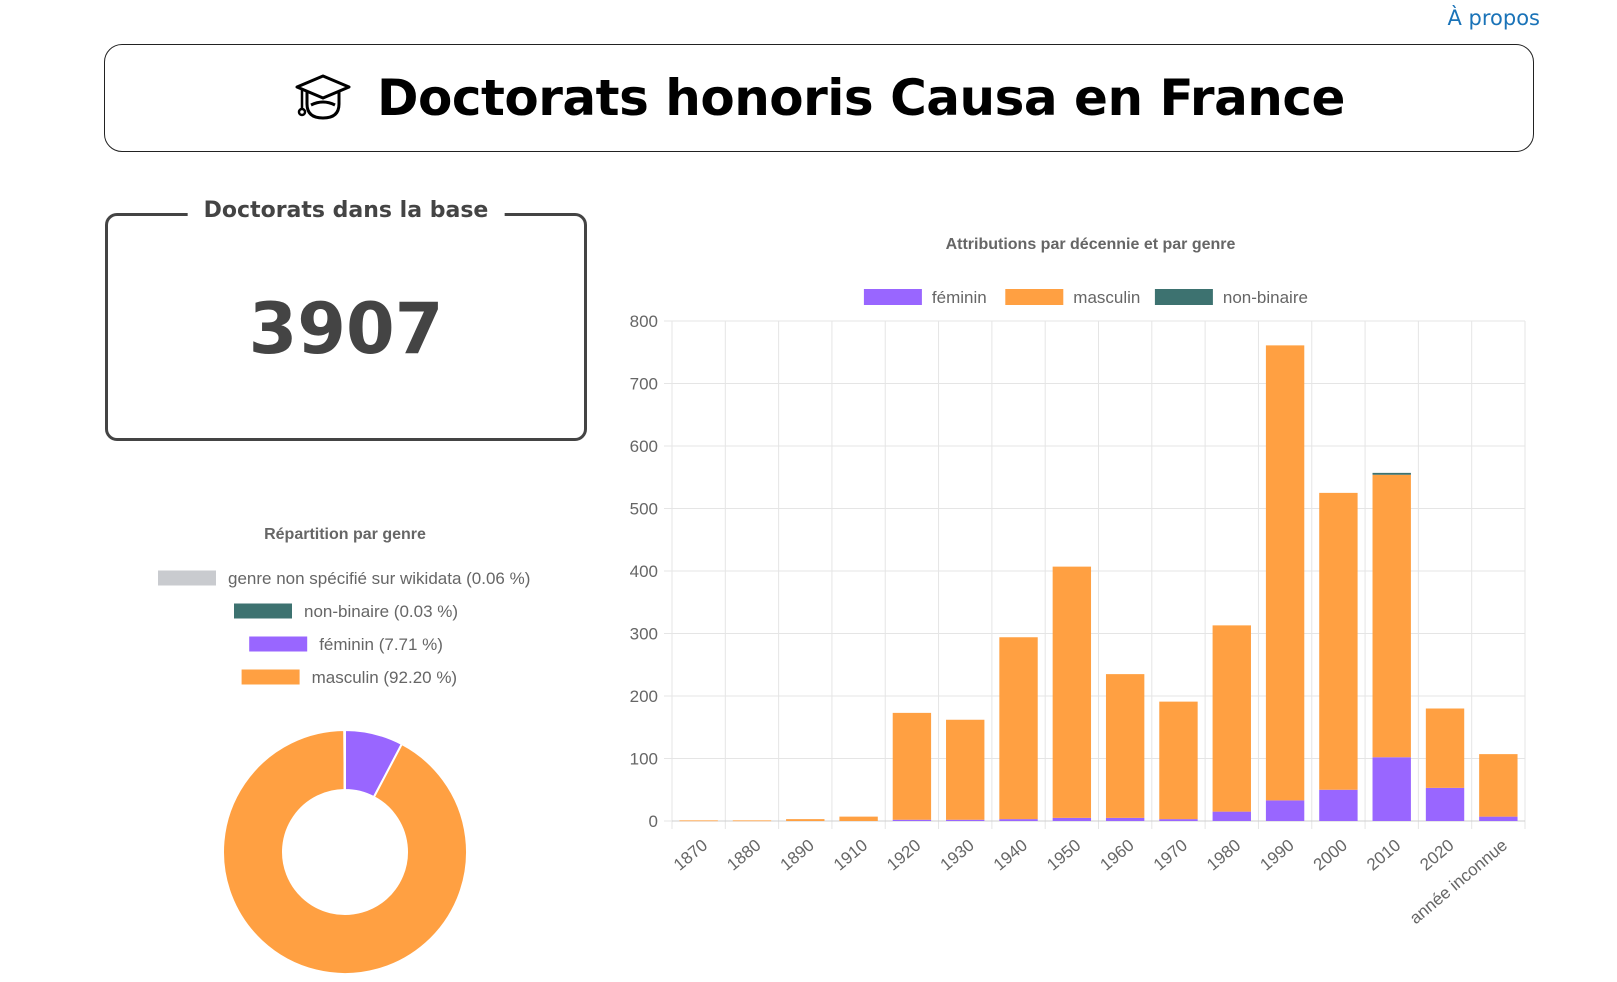 This screenshot has height=982, width=1617. I want to click on y-tick-label: 400, so click(644, 571).